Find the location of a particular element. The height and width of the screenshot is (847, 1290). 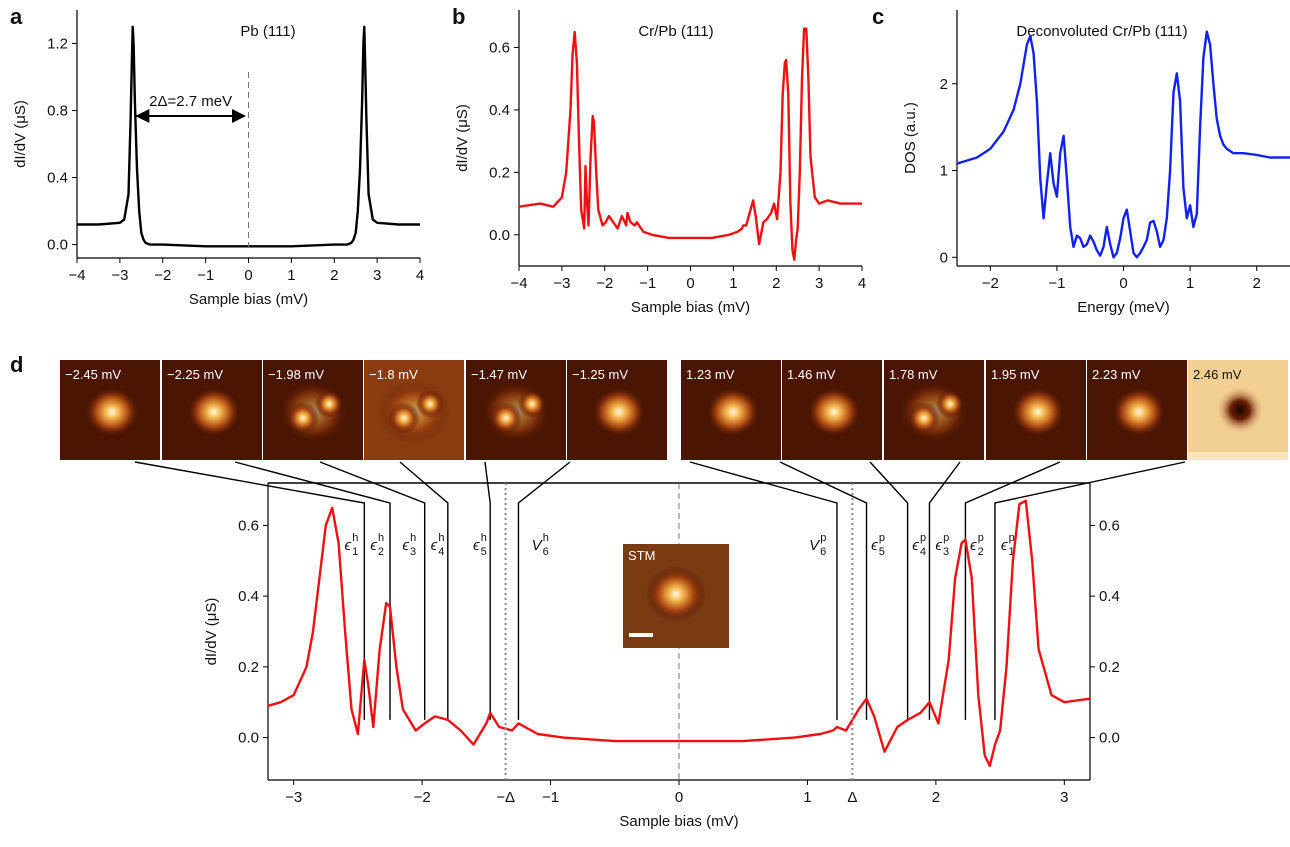

panel-letter-d: d is located at coordinates (16, 364).